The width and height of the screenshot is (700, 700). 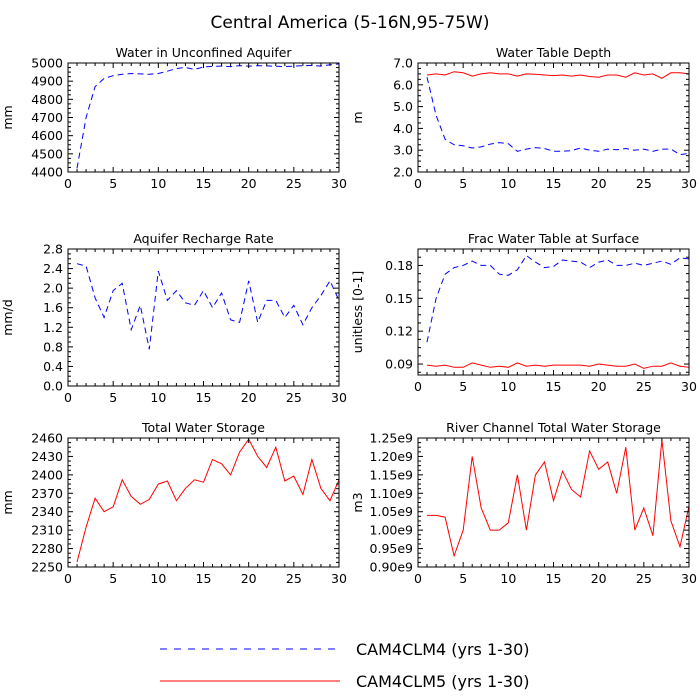 I want to click on ytick-label: 0.90e9, so click(x=392, y=567).